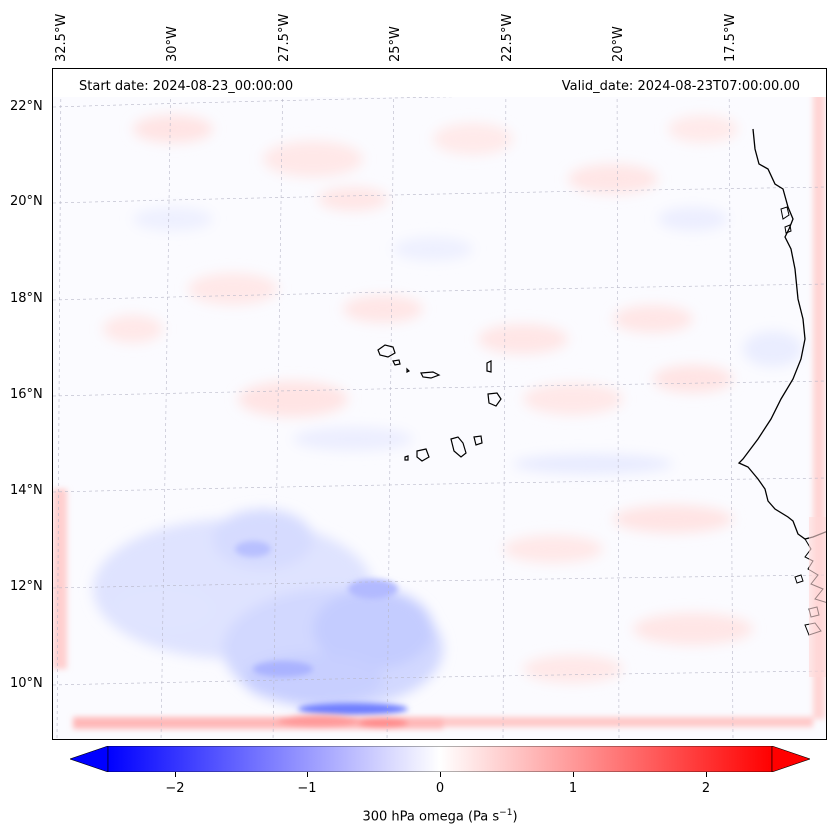  Describe the element at coordinates (817, 597) in the screenshot. I see `coastal-land-shade` at that location.